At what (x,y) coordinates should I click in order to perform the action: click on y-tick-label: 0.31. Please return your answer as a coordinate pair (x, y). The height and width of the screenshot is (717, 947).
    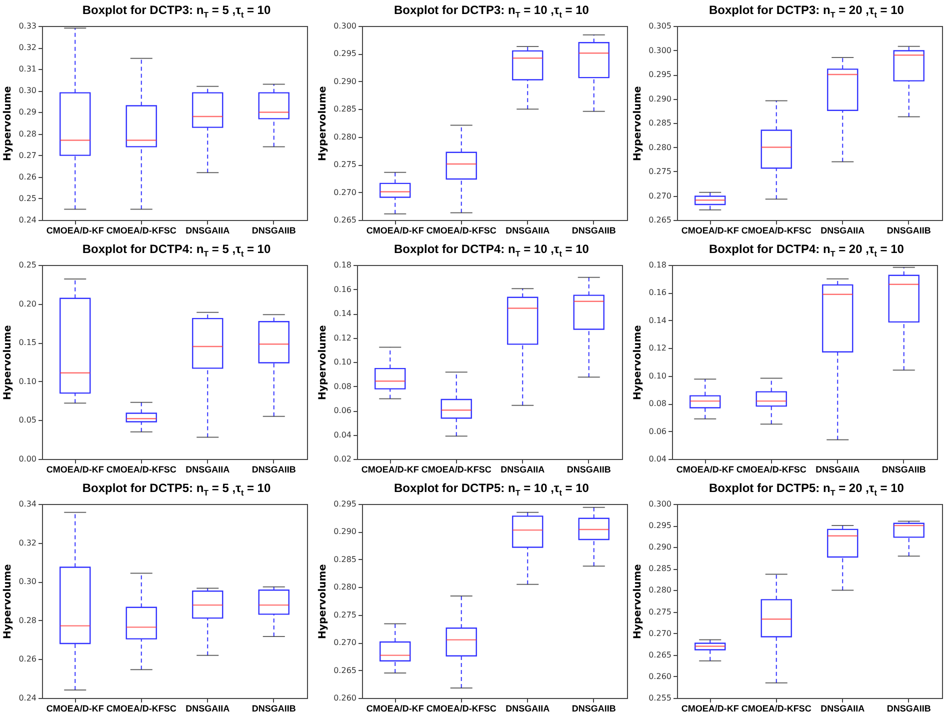
    Looking at the image, I should click on (27, 69).